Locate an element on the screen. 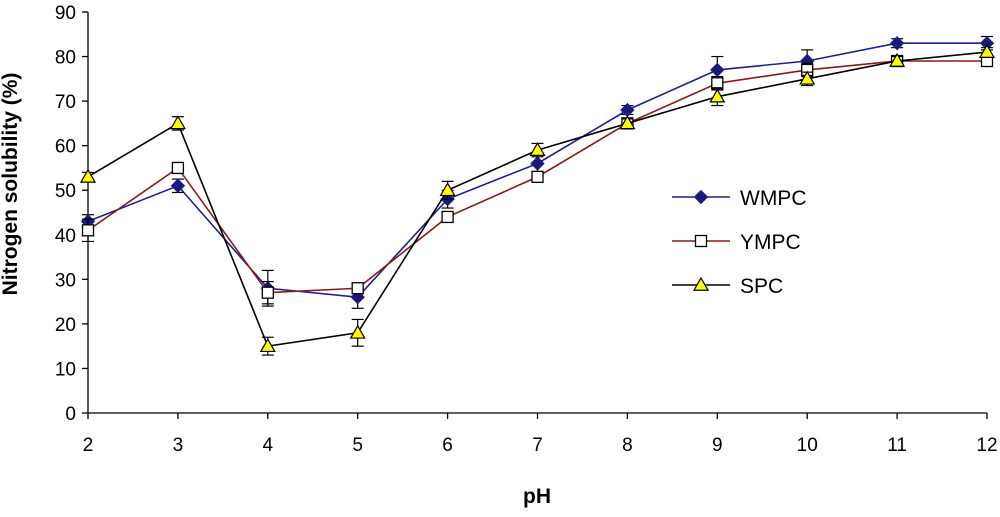  x-tick-label: 4 is located at coordinates (268, 445).